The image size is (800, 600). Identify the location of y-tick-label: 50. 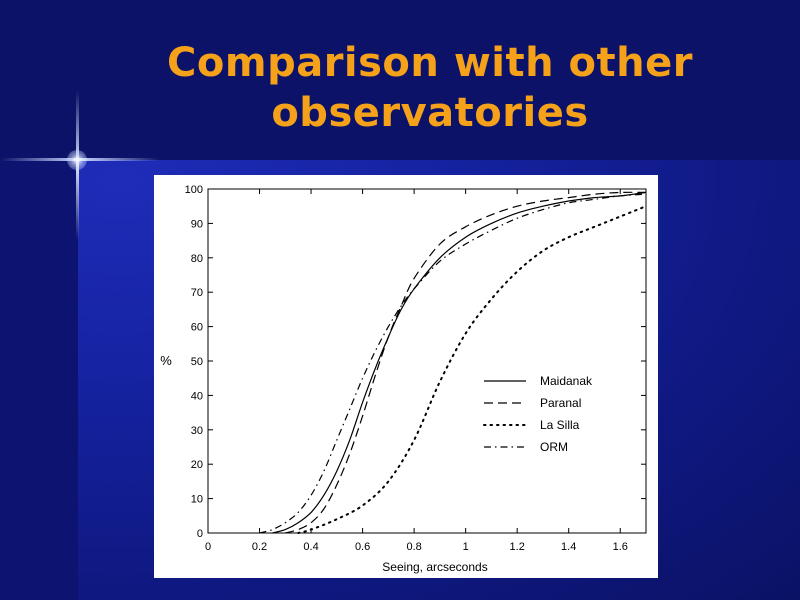
(197, 362).